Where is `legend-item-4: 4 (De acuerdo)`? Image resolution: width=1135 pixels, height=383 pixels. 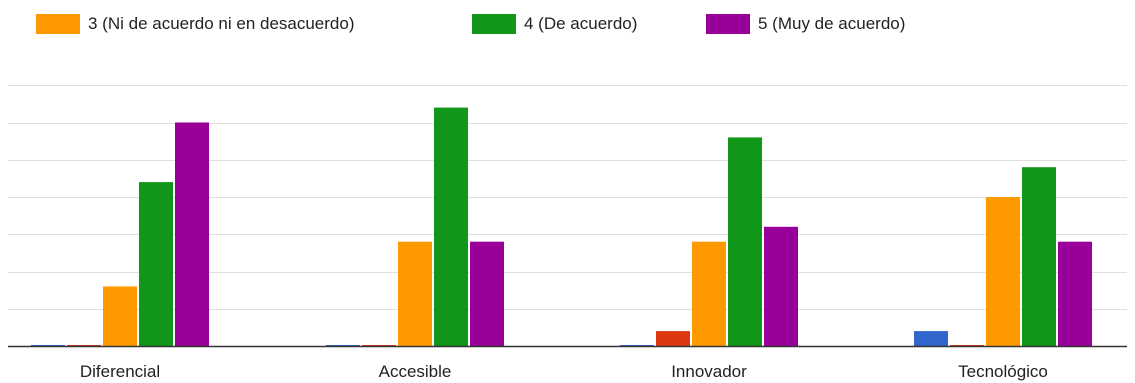
legend-item-4: 4 (De acuerdo) is located at coordinates (554, 24).